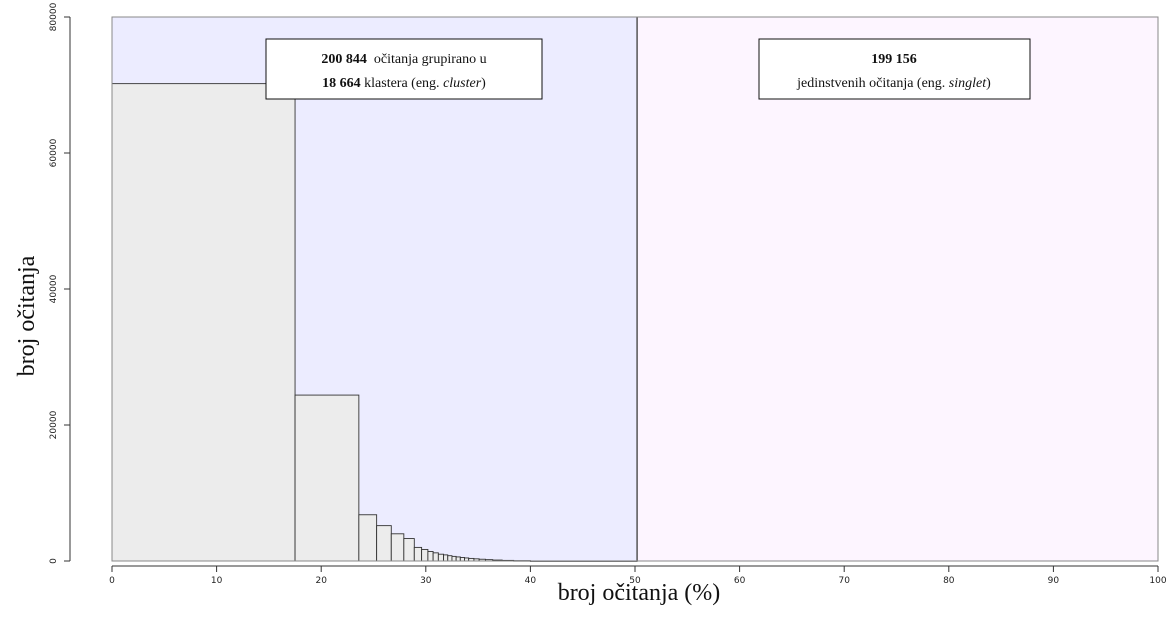 This screenshot has height=632, width=1170. Describe the element at coordinates (217, 581) in the screenshot. I see `x-tick-label: 10` at that location.